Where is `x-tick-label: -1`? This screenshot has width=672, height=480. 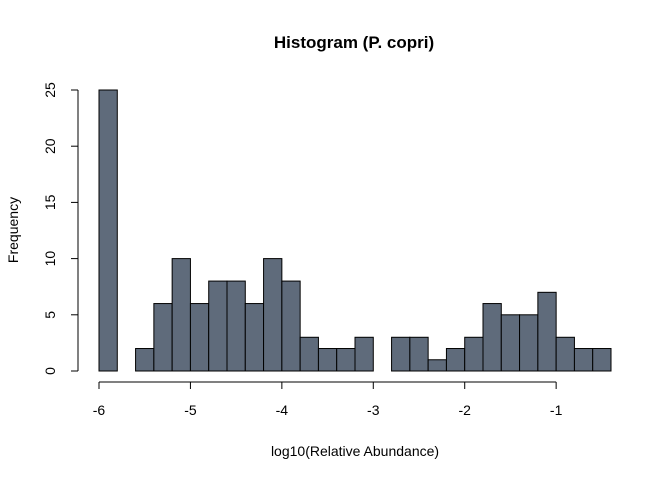 x-tick-label: -1 is located at coordinates (556, 410).